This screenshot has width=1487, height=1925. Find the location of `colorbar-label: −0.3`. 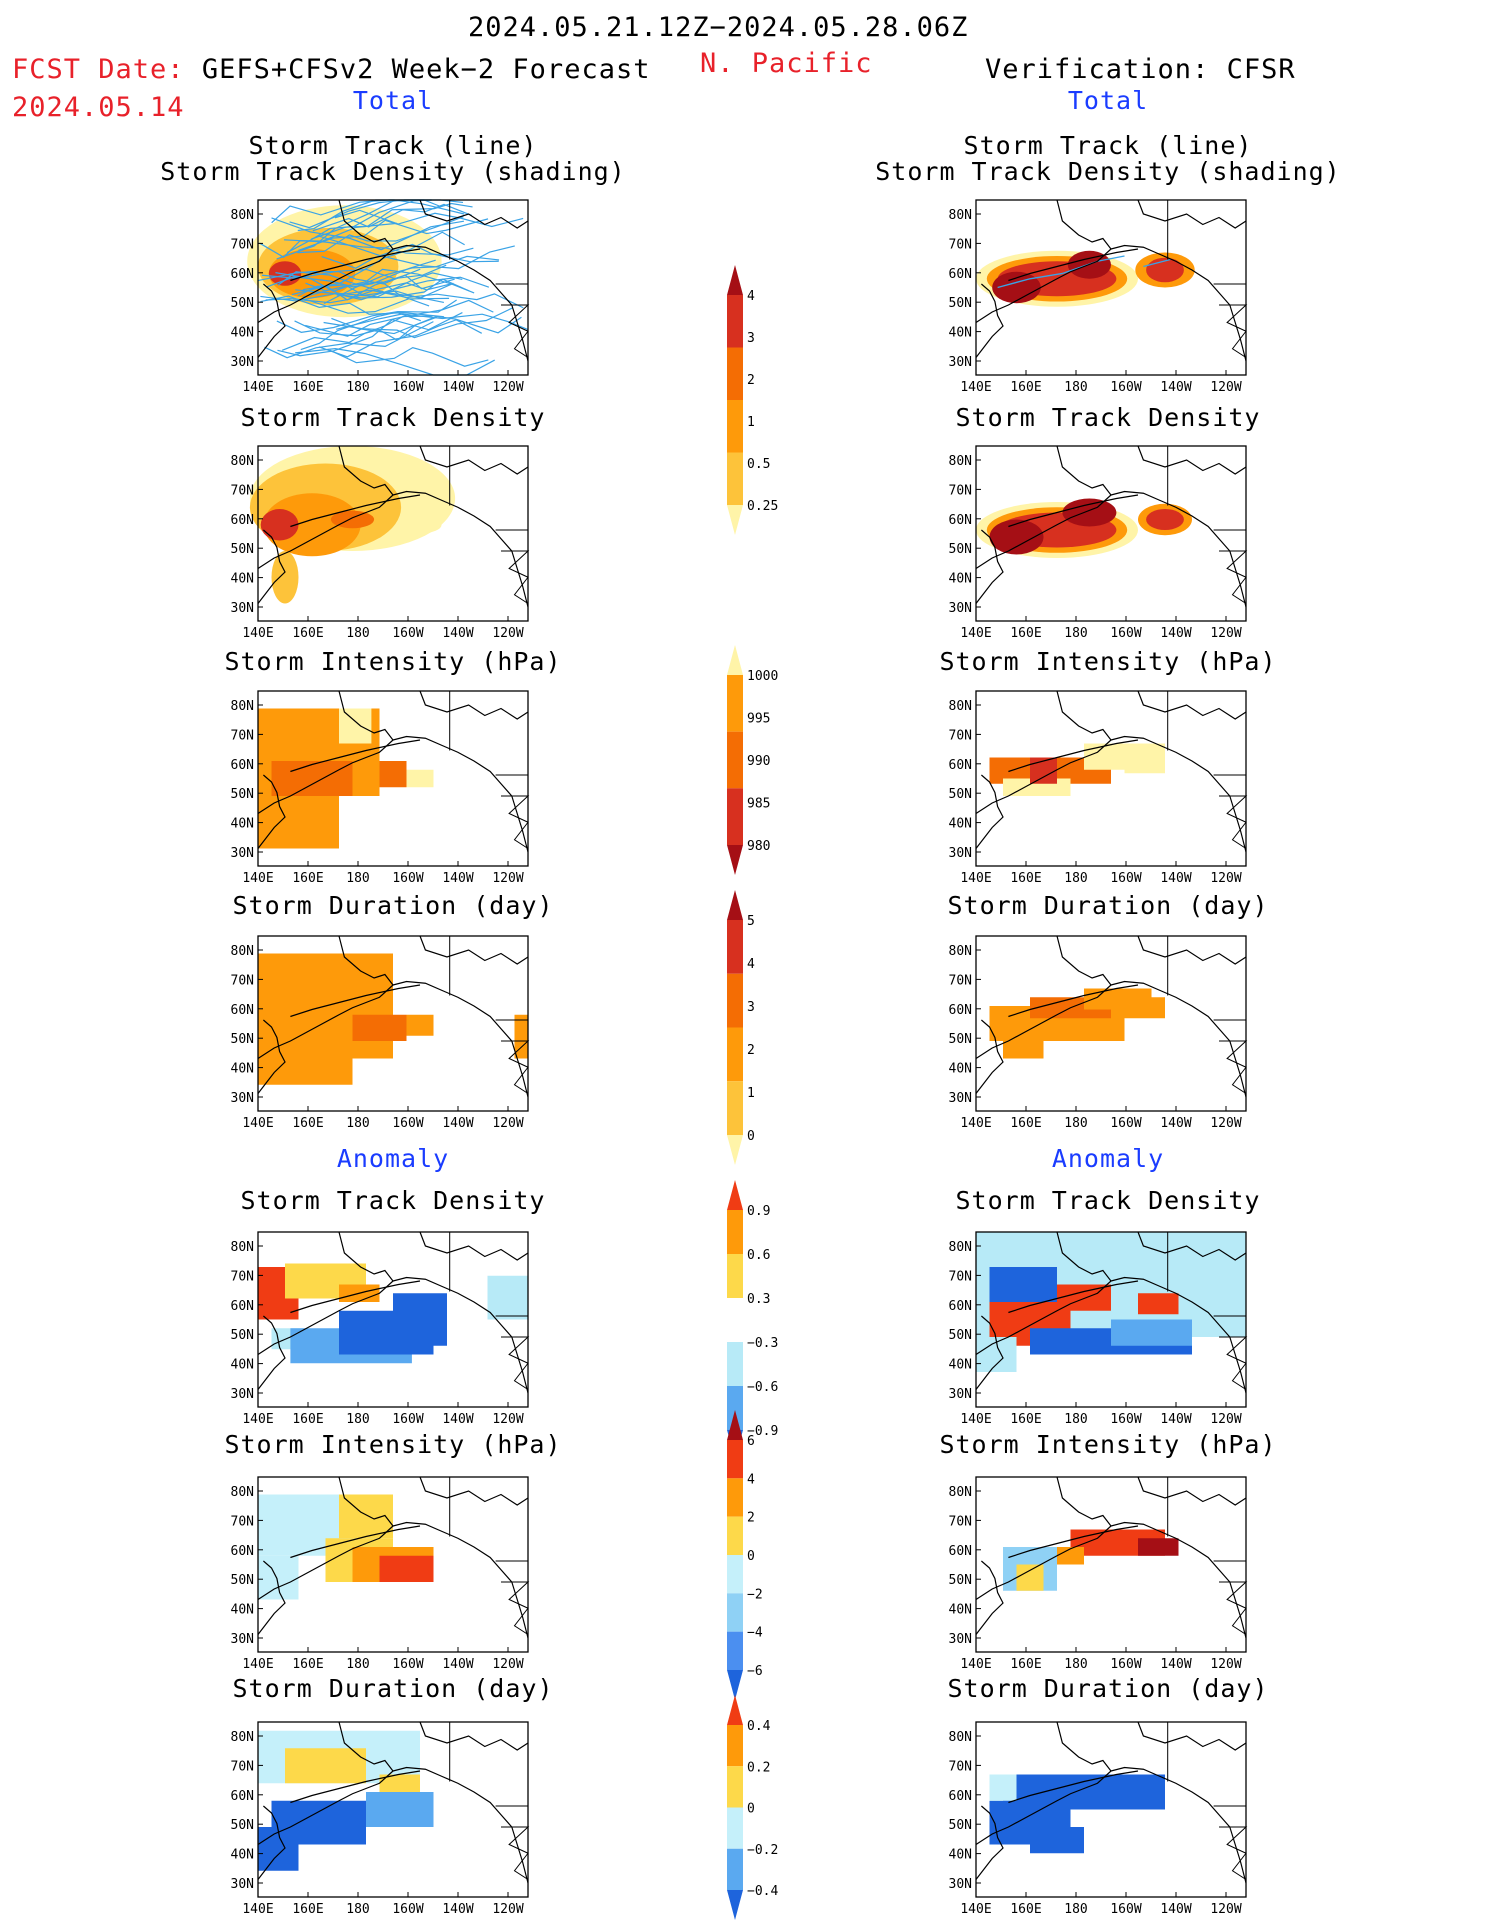

colorbar-label: −0.3 is located at coordinates (762, 1343).